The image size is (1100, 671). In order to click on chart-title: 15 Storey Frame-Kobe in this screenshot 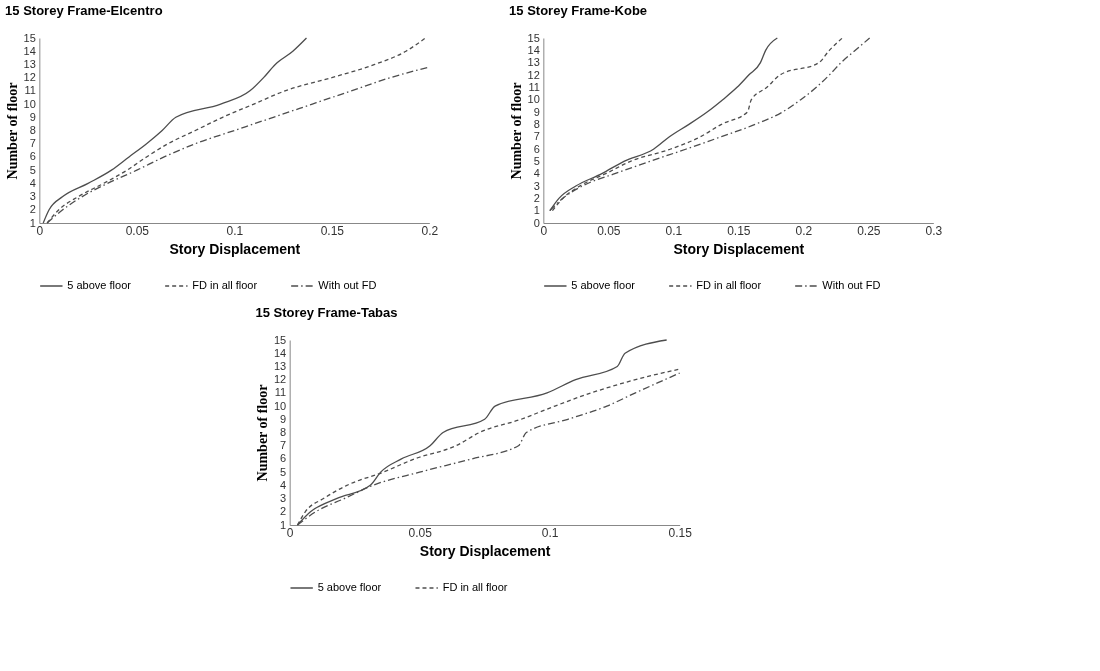, I will do `click(578, 10)`.